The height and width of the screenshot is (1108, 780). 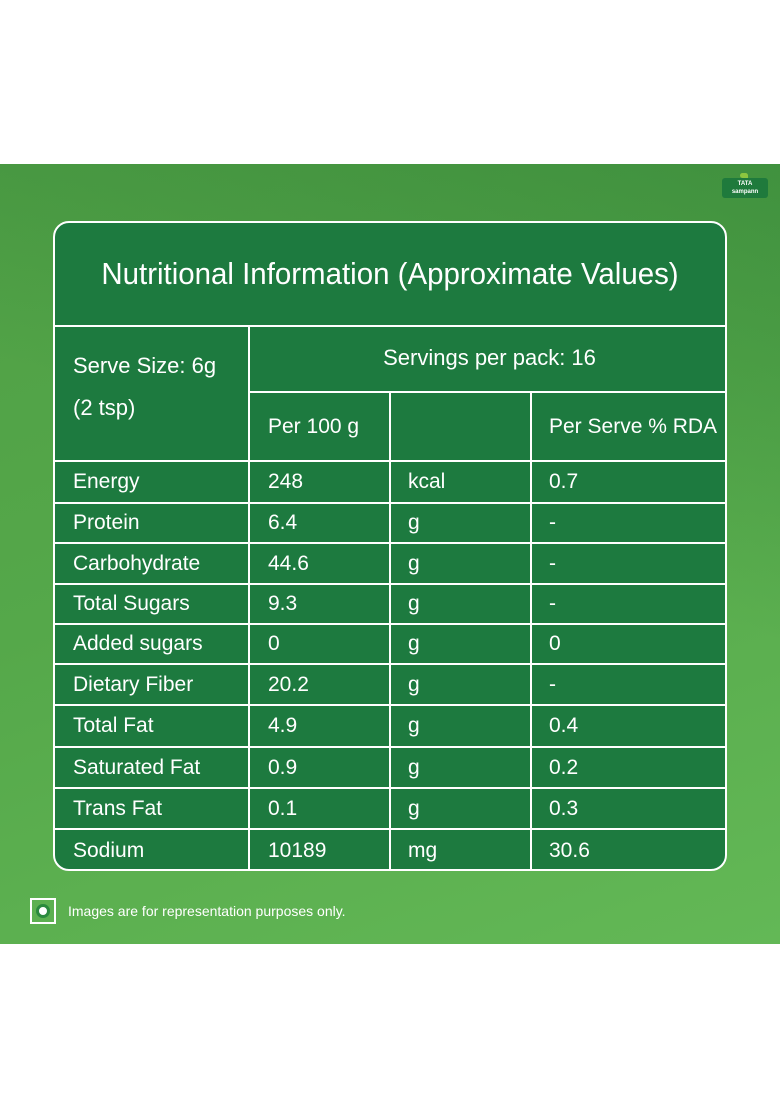 I want to click on brand-logo: TATA sampann, so click(x=745, y=185).